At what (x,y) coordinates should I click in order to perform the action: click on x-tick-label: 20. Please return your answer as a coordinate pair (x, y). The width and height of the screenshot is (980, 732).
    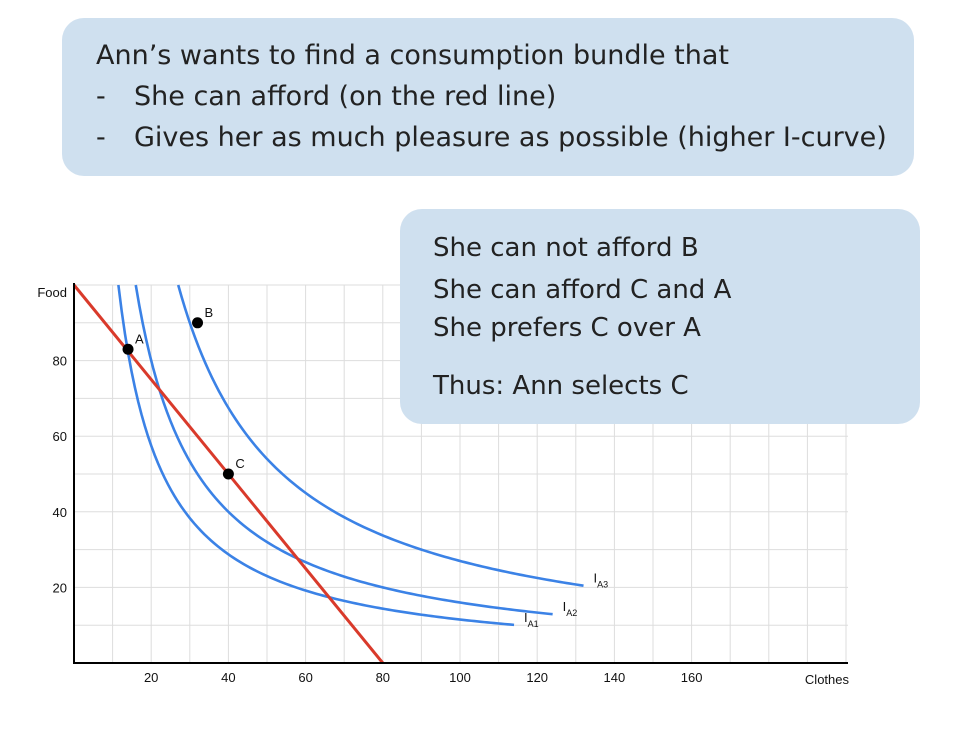
    Looking at the image, I should click on (151, 677).